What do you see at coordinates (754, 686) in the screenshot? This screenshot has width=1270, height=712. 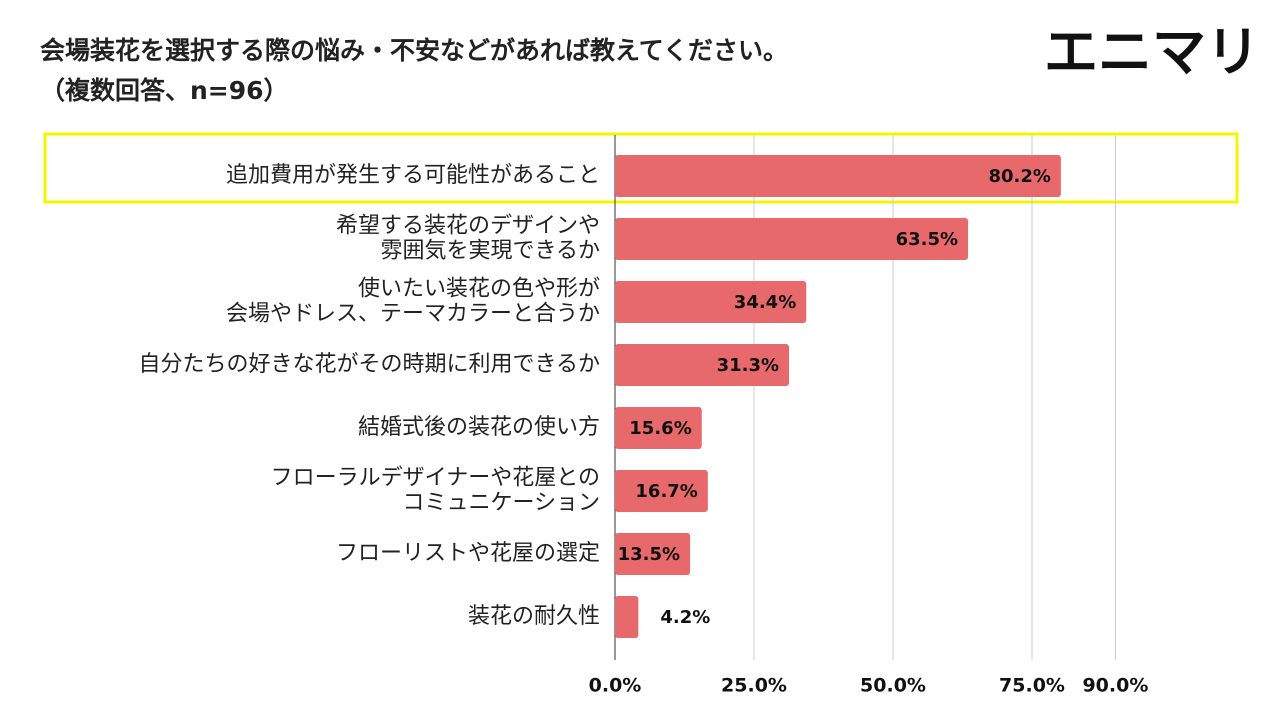 I see `x-tick-label: 25.0%` at bounding box center [754, 686].